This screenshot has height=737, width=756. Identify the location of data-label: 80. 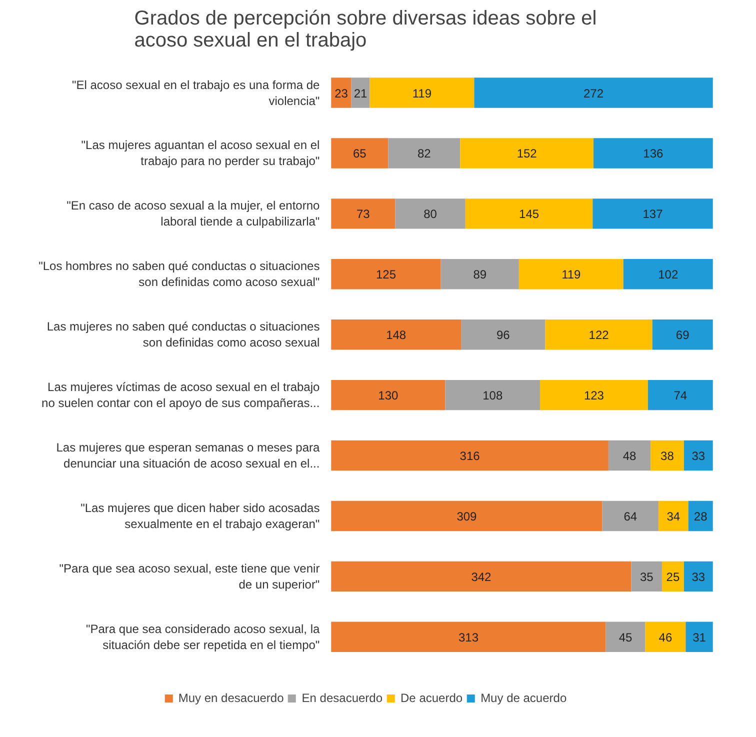
(431, 214).